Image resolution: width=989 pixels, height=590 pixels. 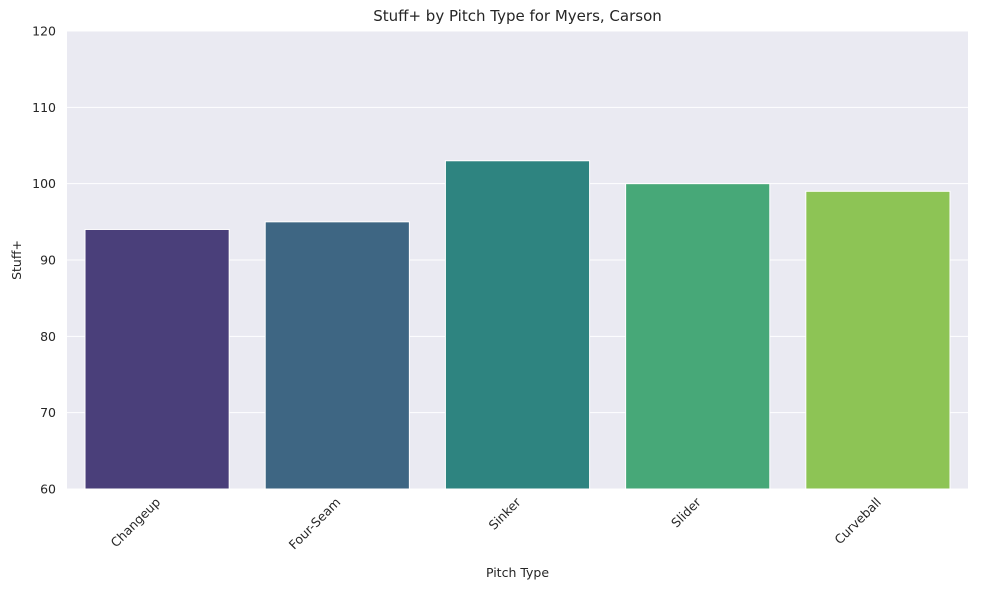 What do you see at coordinates (44, 31) in the screenshot?
I see `y-tick-label: 120` at bounding box center [44, 31].